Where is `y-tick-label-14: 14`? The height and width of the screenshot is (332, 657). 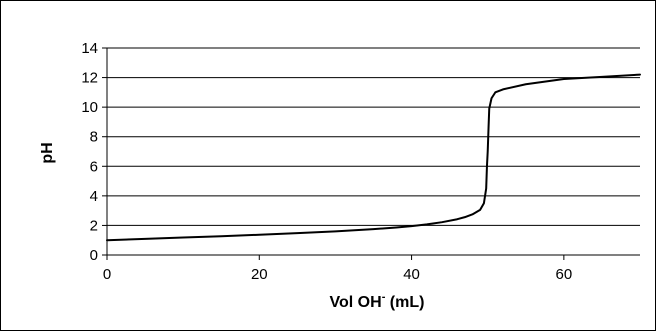
y-tick-label-14: 14 is located at coordinates (89, 48).